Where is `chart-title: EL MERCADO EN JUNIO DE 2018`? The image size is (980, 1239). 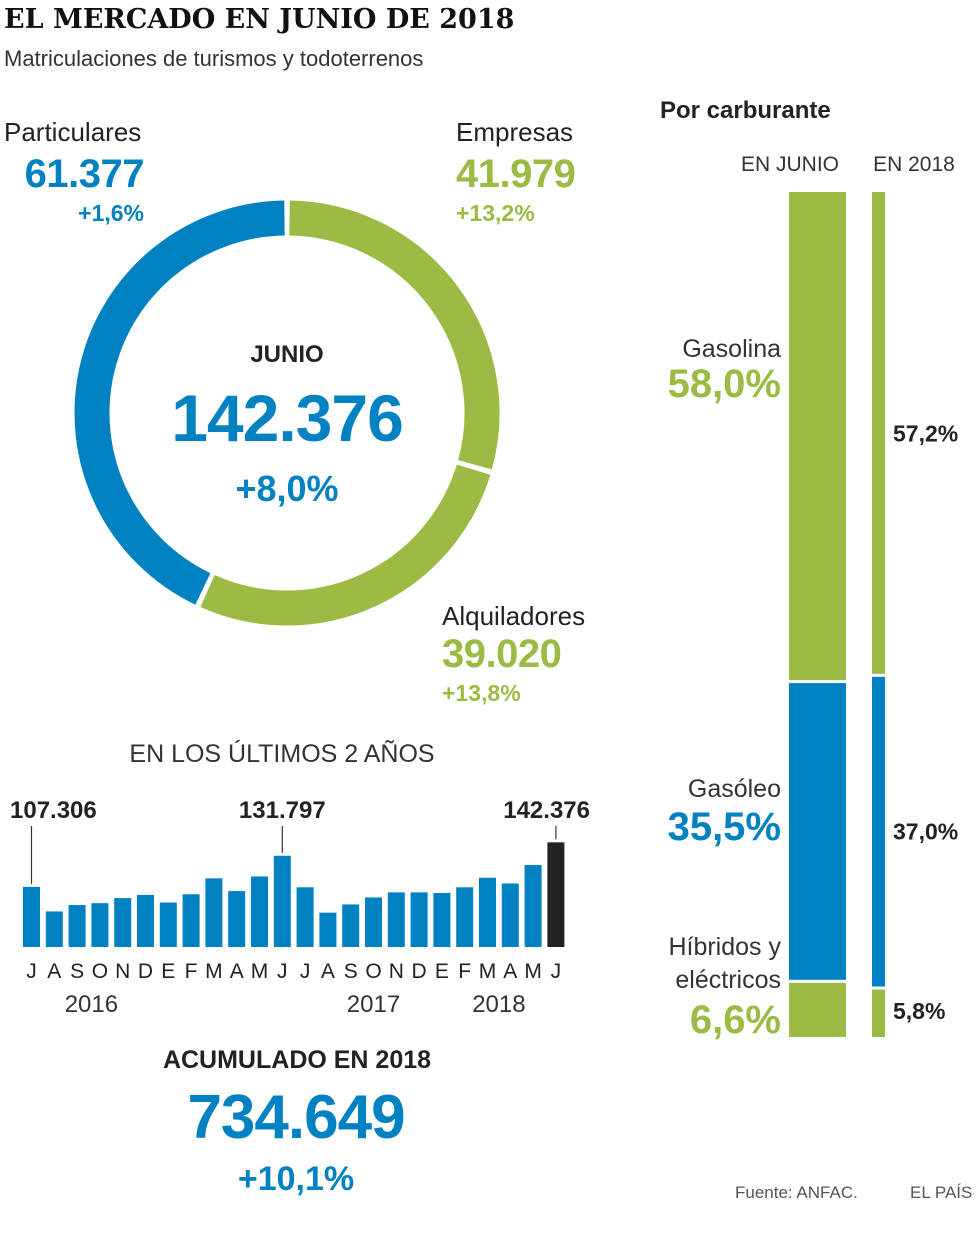
chart-title: EL MERCADO EN JUNIO DE 2018 is located at coordinates (259, 19).